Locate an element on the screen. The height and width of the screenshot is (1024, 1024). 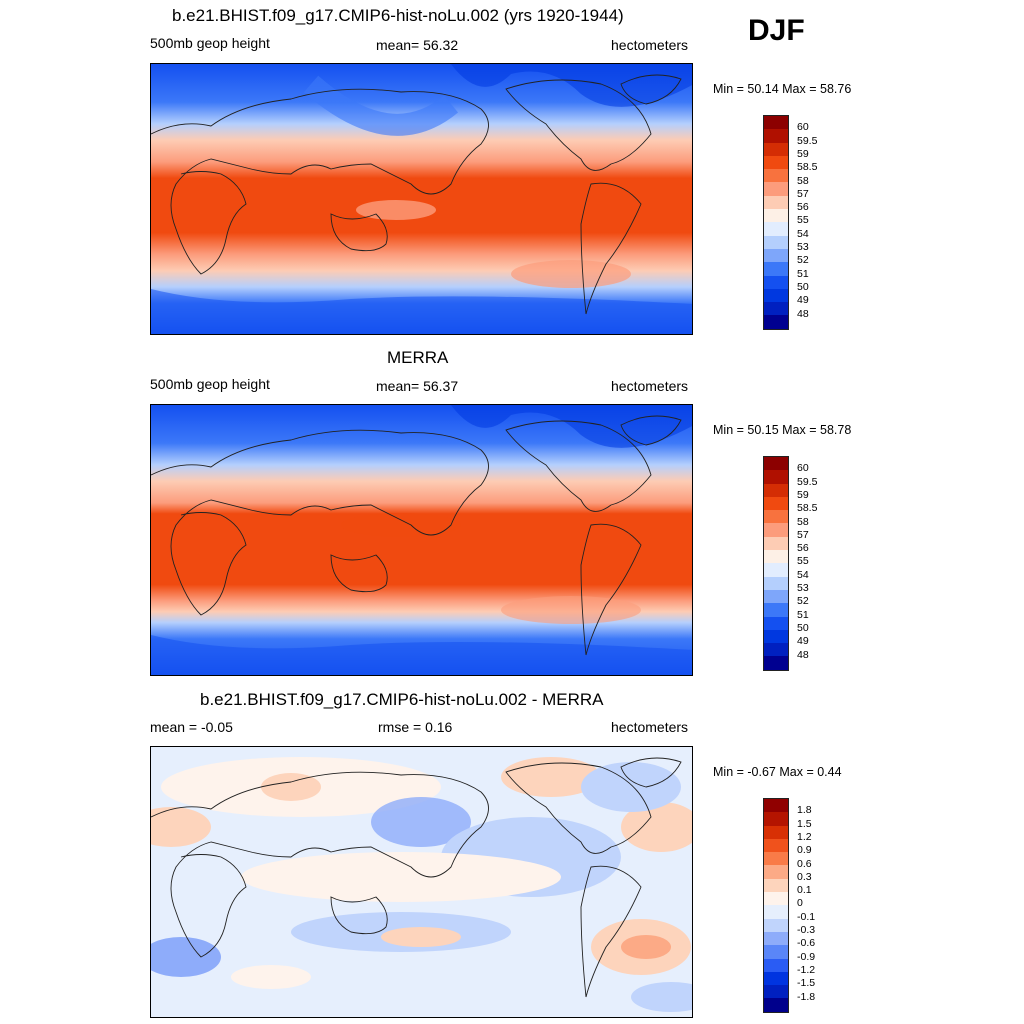
panel-2-map is located at coordinates (421, 540).